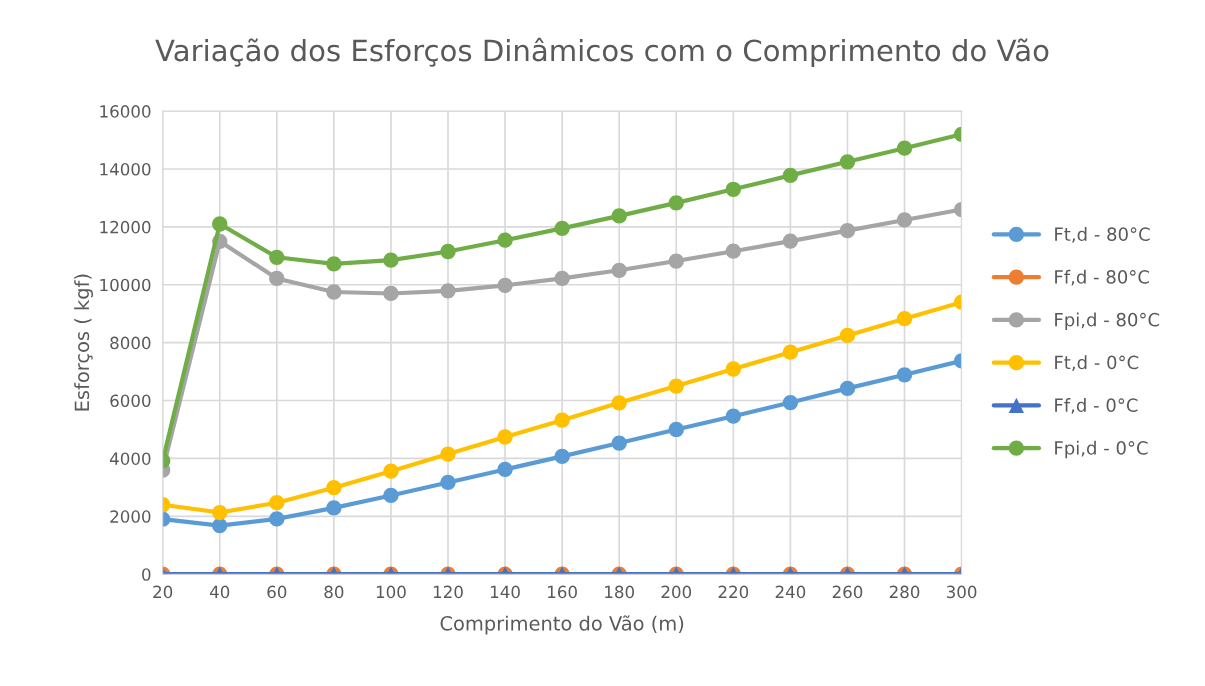 The image size is (1205, 686). What do you see at coordinates (125, 285) in the screenshot?
I see `y-tick-label: 10000` at bounding box center [125, 285].